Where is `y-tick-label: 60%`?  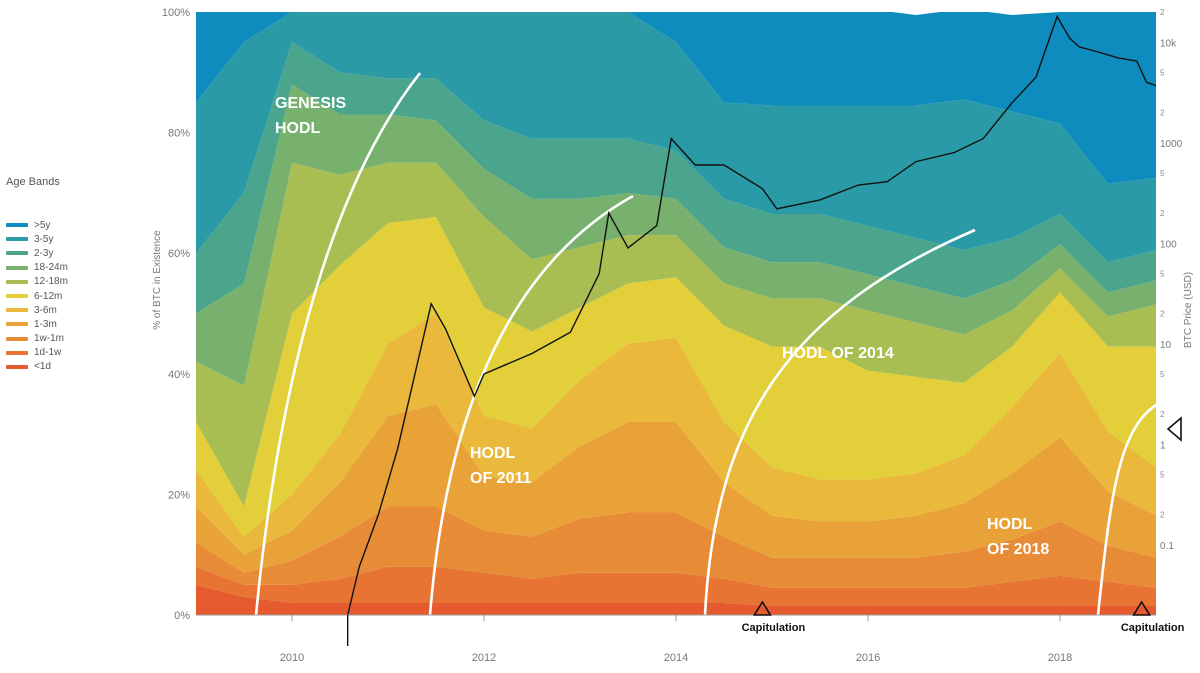
y-tick-label: 60% is located at coordinates (179, 254).